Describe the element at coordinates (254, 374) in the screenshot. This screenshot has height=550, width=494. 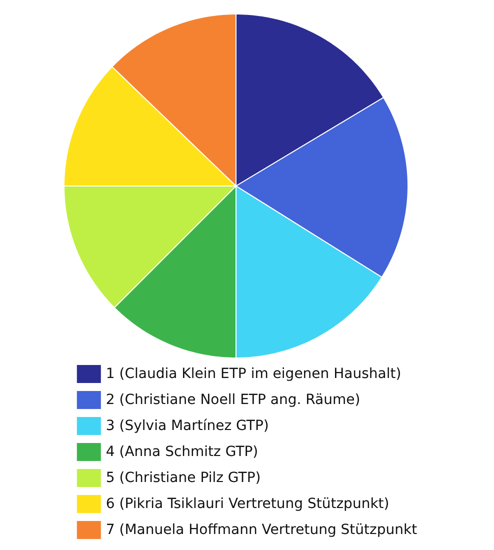
I see `legend-label: 1 (Claudia Klein ETP im eigenen Haushalt)` at that location.